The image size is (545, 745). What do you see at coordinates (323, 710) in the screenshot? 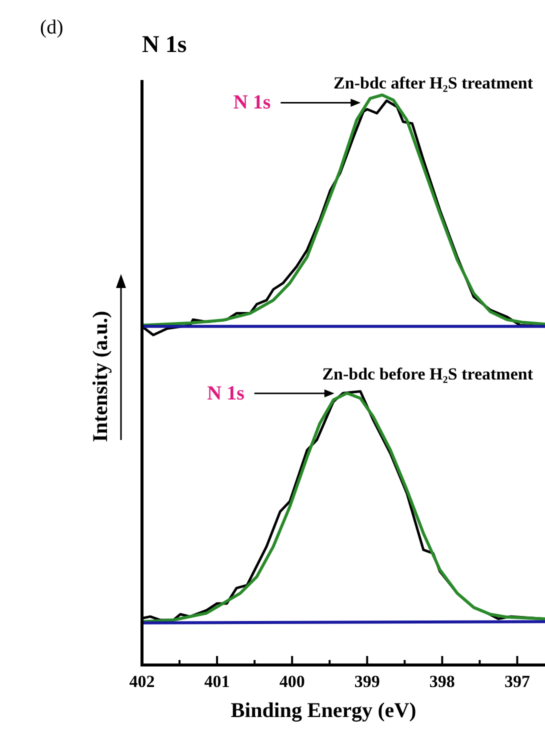
I see `x-axis-title: Binding Energy (eV)` at bounding box center [323, 710].